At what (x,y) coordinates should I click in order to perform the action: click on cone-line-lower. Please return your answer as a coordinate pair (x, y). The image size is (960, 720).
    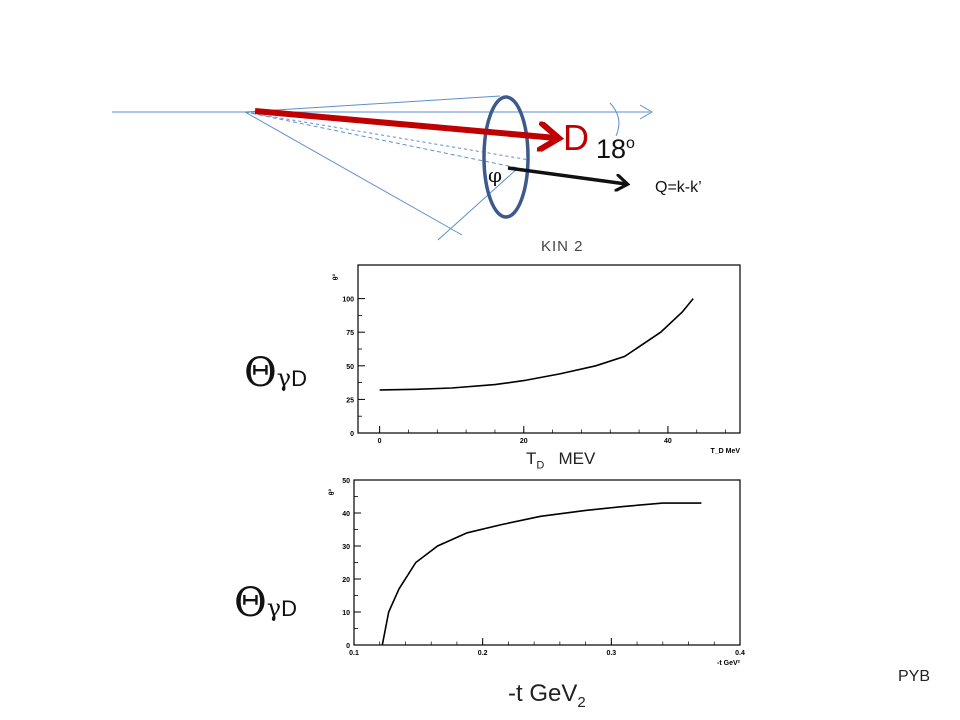
    Looking at the image, I should click on (353, 173).